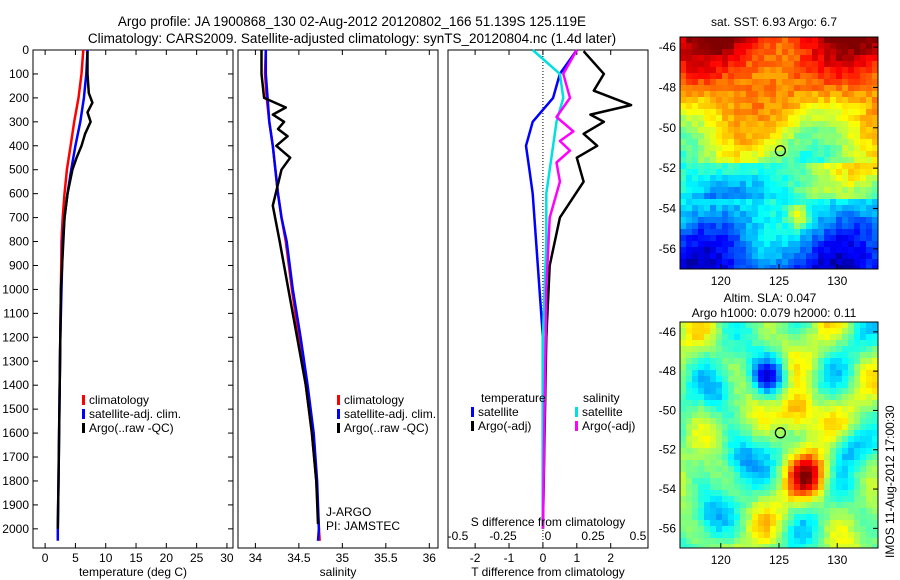 The image size is (900, 580). Describe the element at coordinates (343, 558) in the screenshot. I see `x-tick-label: 35` at that location.